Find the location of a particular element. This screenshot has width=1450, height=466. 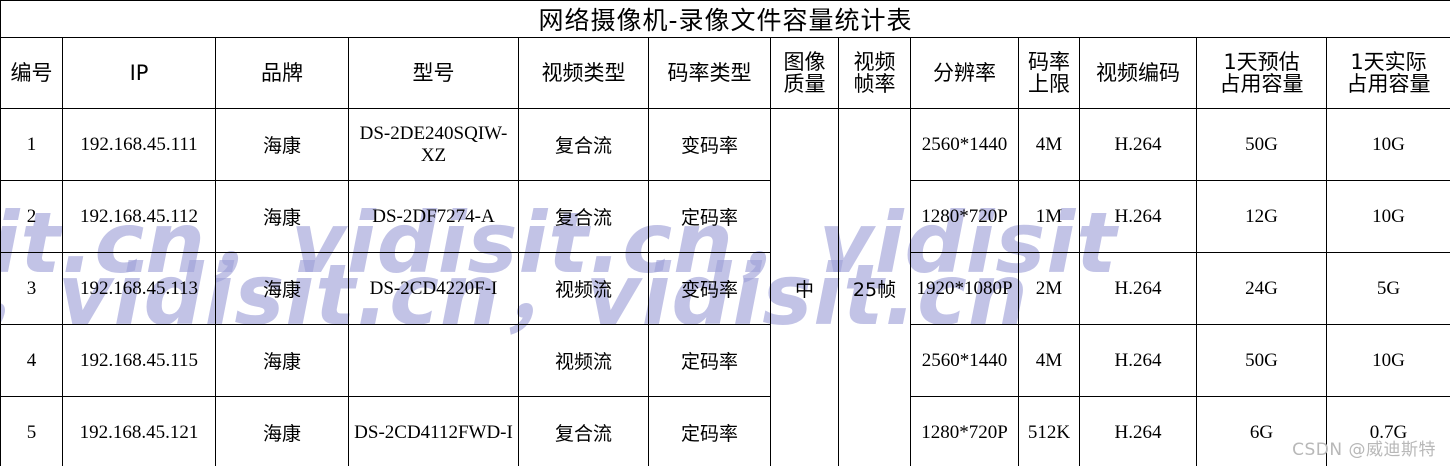

column-header-model-line1: 型号 is located at coordinates (433, 72).